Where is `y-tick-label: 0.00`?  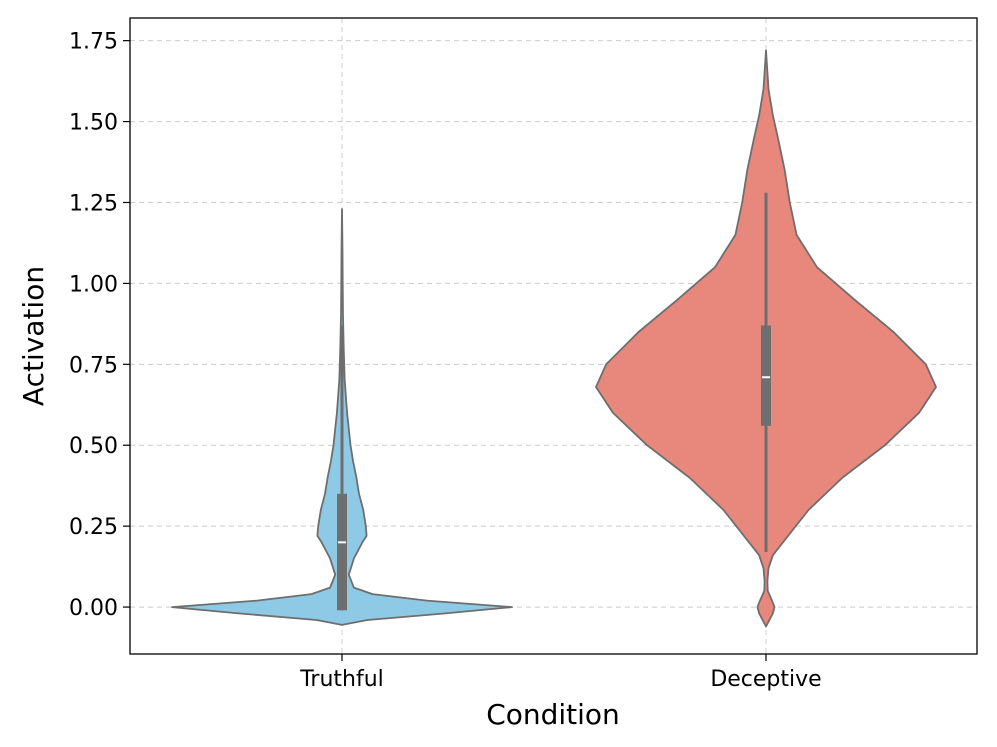 y-tick-label: 0.00 is located at coordinates (93, 608).